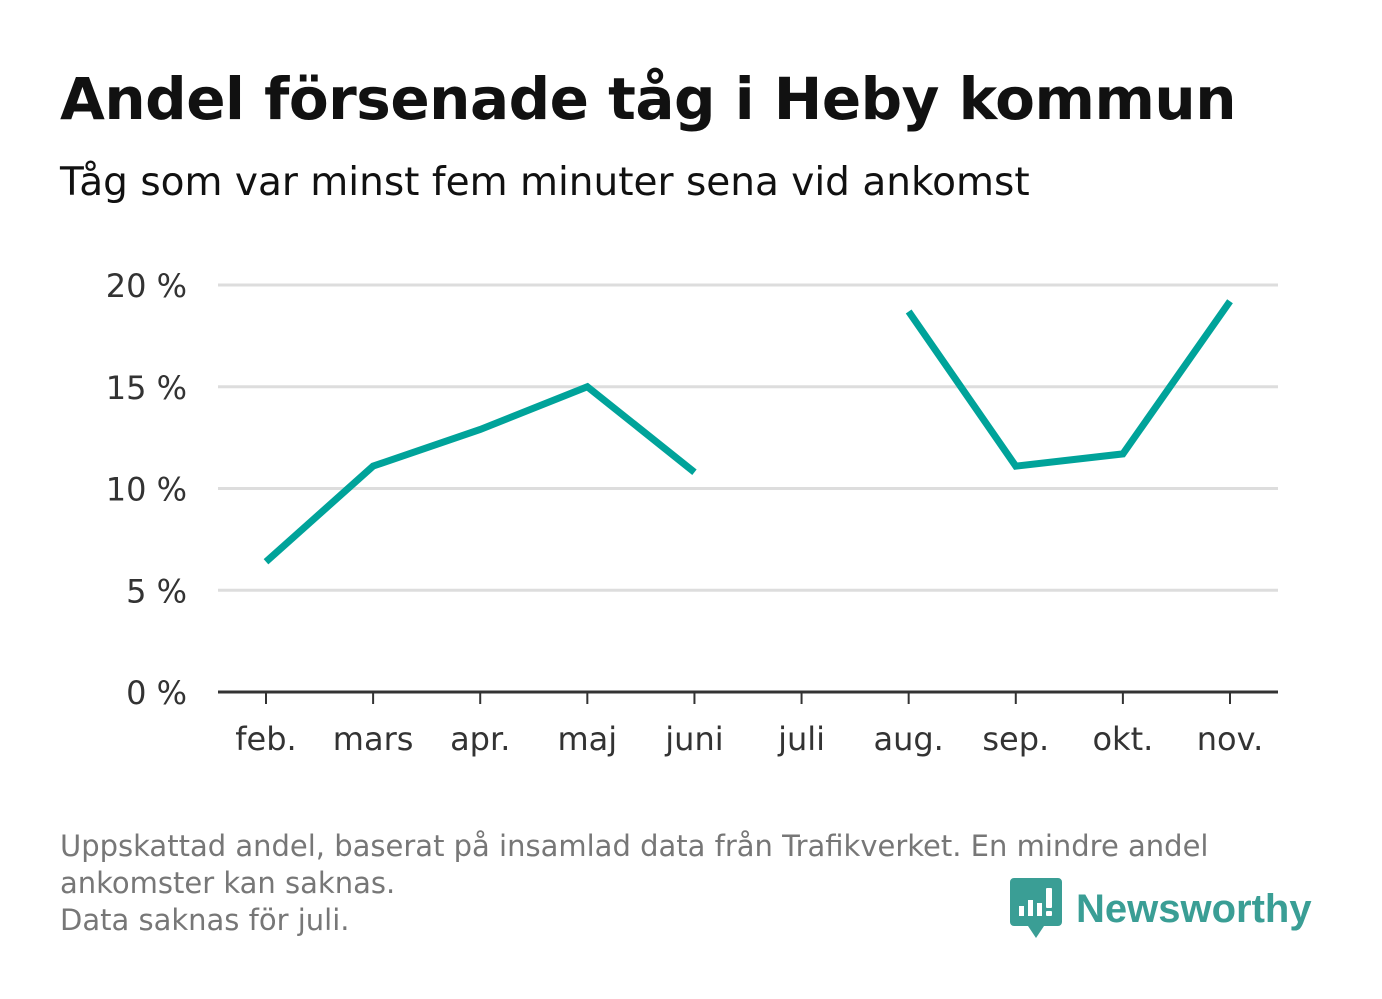  I want to click on footnote-line: Data saknas för juli., so click(205, 920).